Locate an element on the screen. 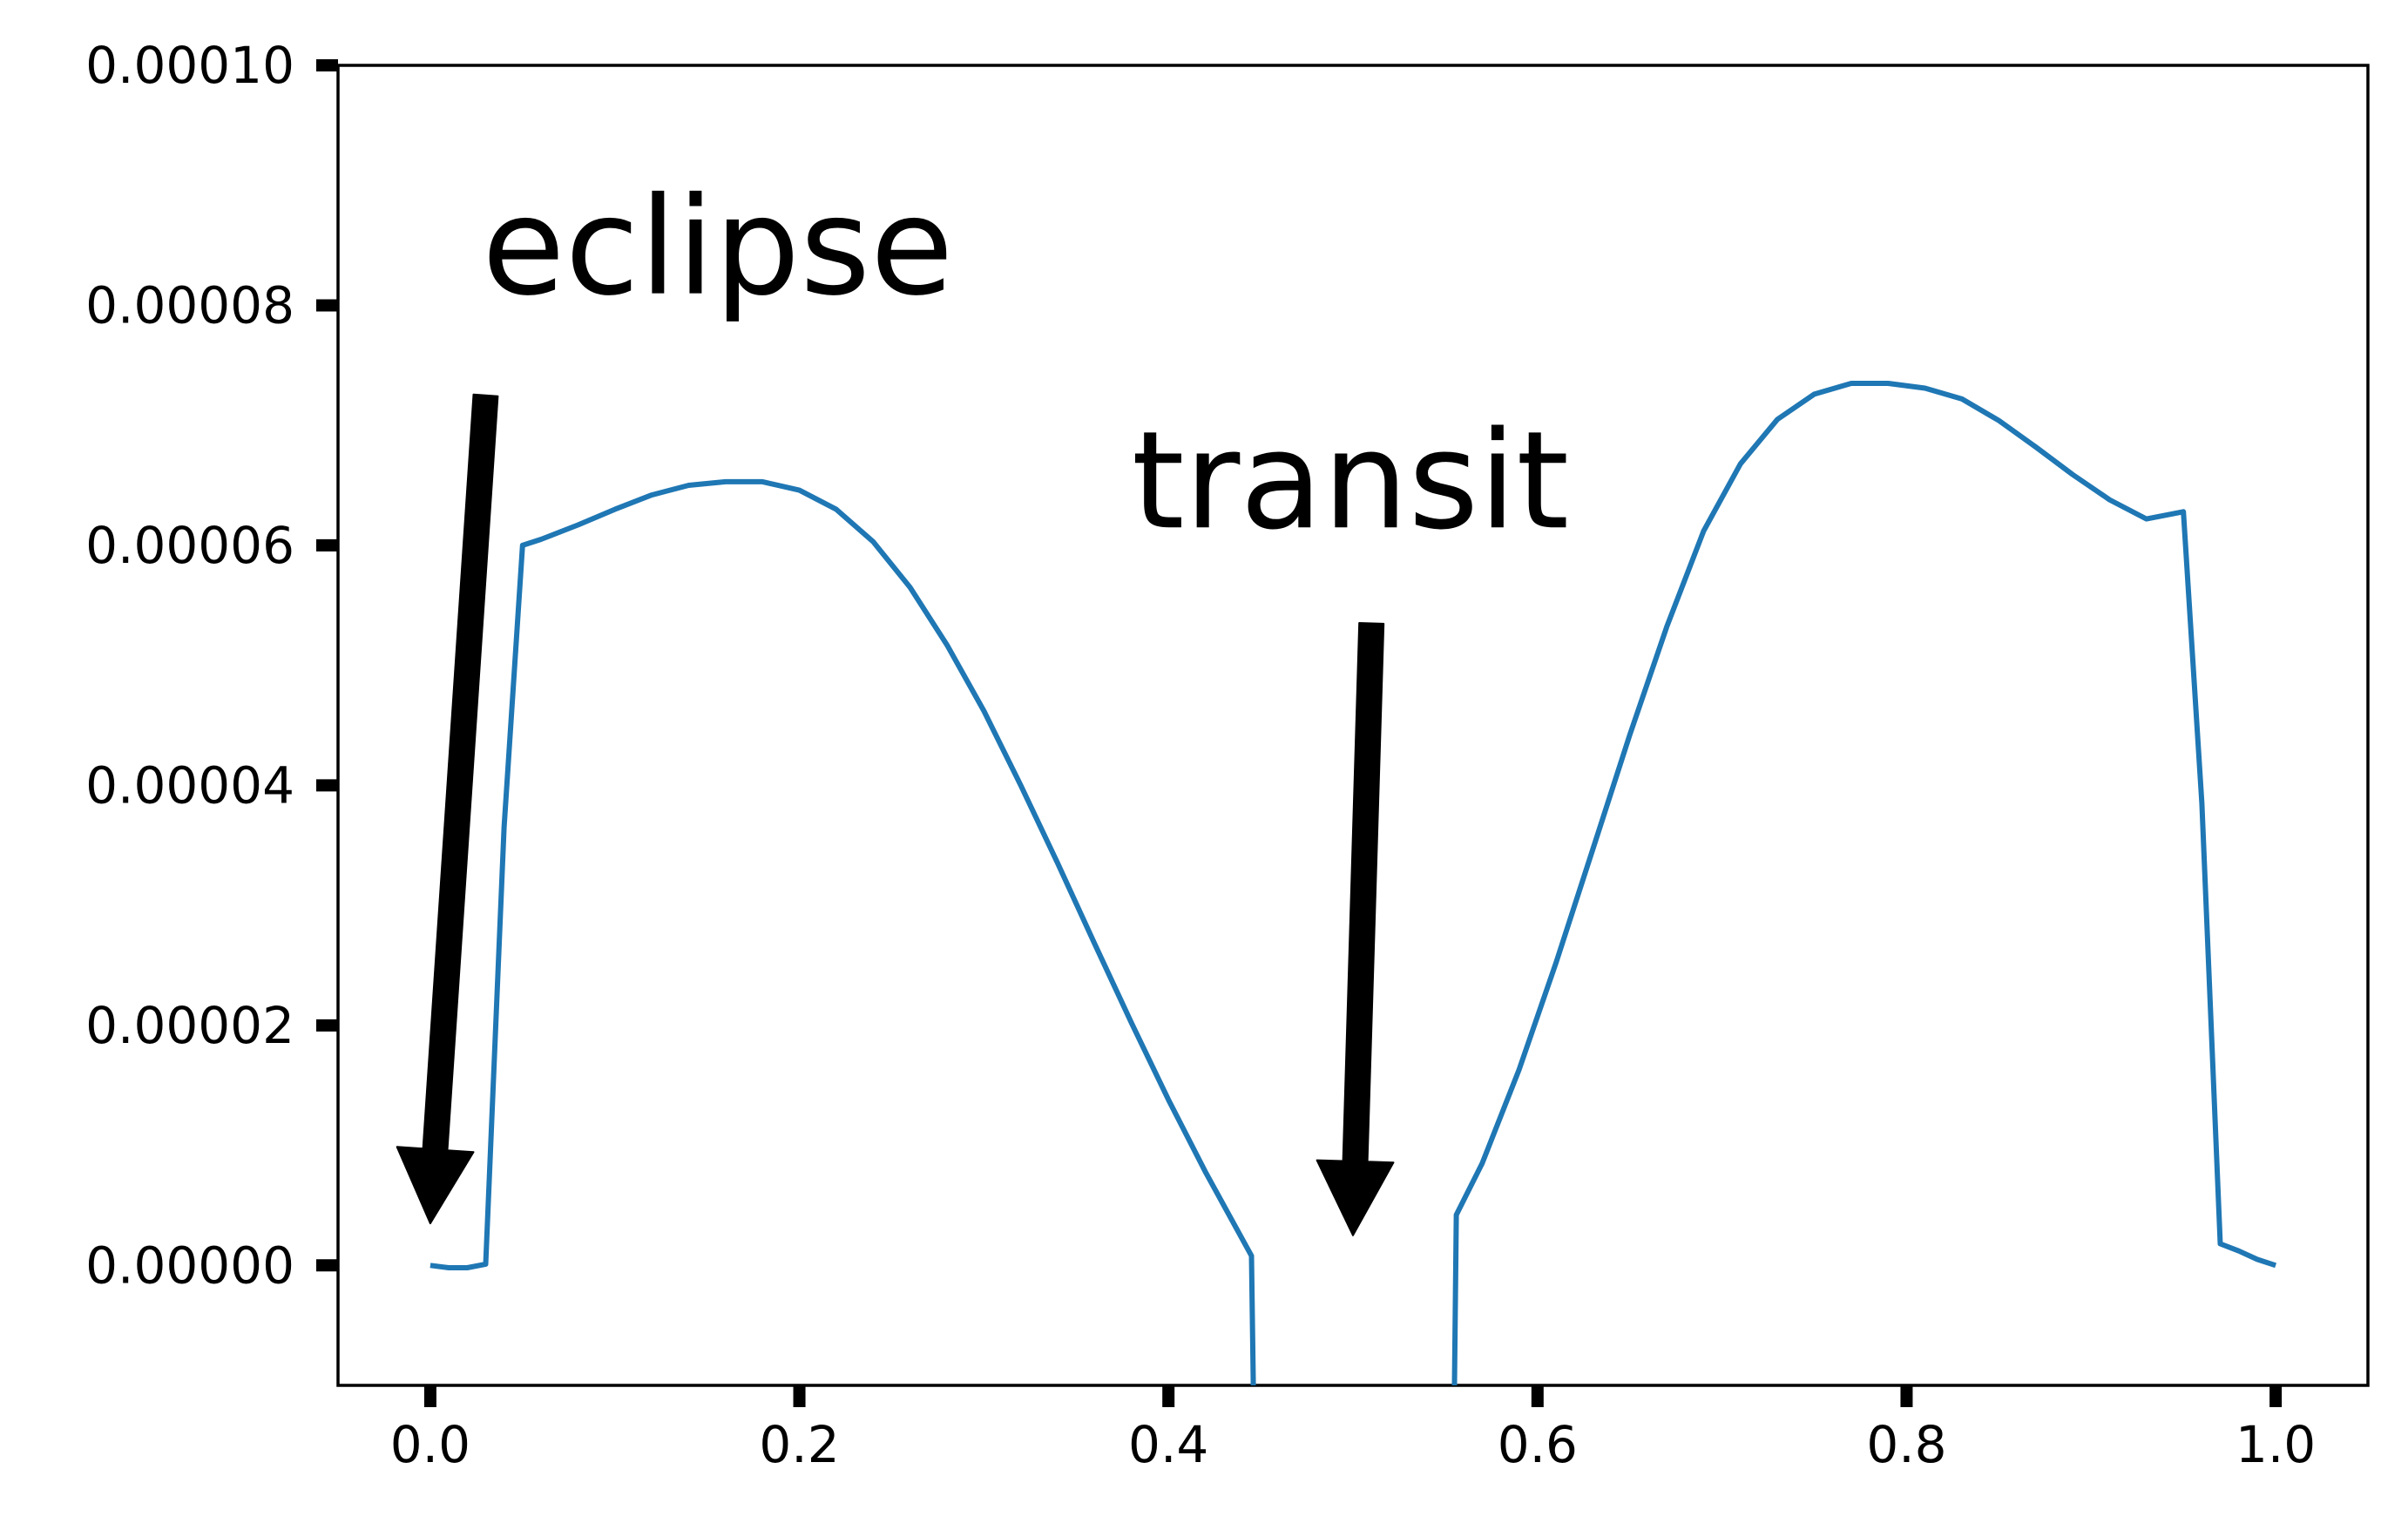 The width and height of the screenshot is (2408, 1530). y-tick-label: 0.00000 is located at coordinates (189, 1265).